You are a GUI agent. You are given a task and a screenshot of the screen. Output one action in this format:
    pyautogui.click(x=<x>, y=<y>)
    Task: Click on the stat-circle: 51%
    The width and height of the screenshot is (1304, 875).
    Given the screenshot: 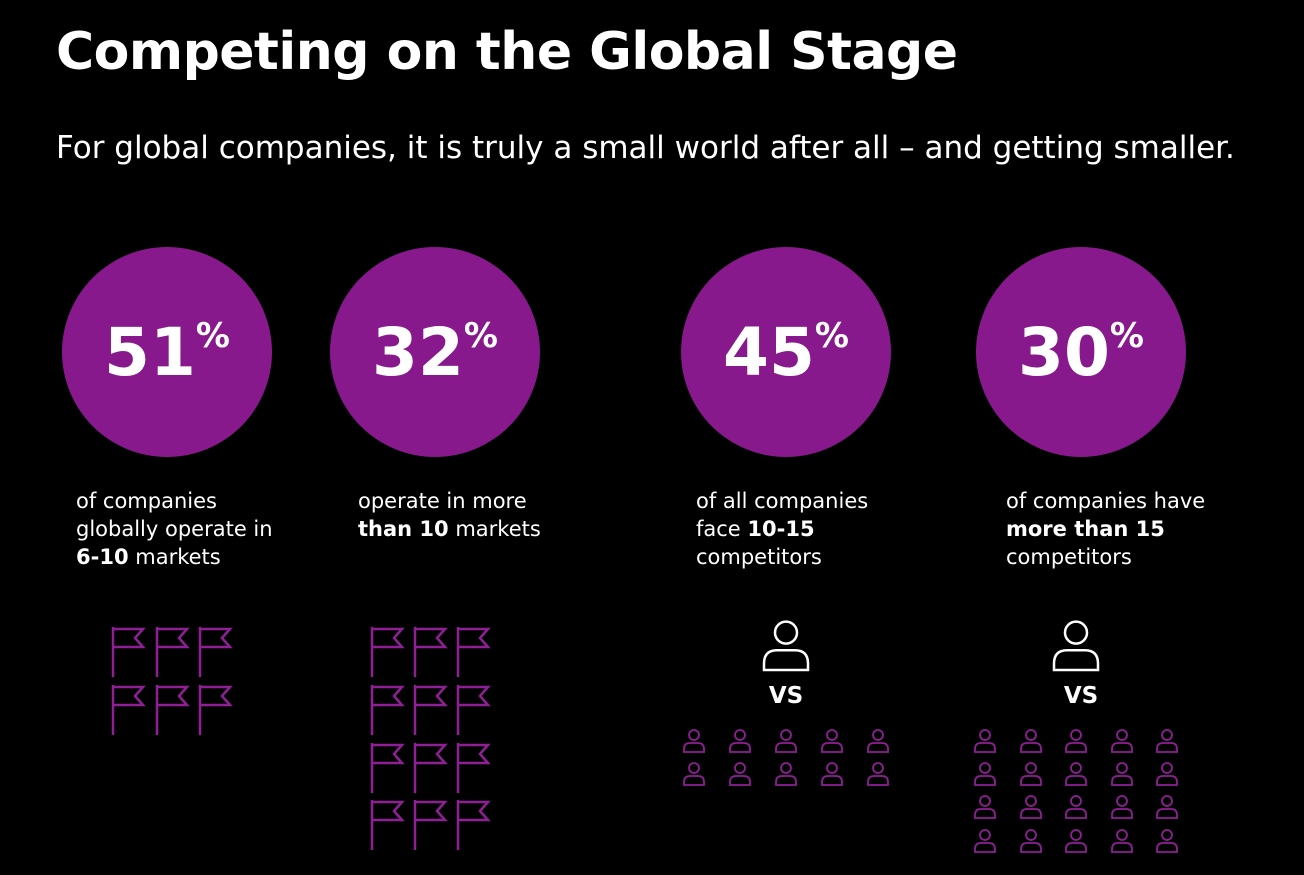 What is the action you would take?
    pyautogui.click(x=167, y=352)
    